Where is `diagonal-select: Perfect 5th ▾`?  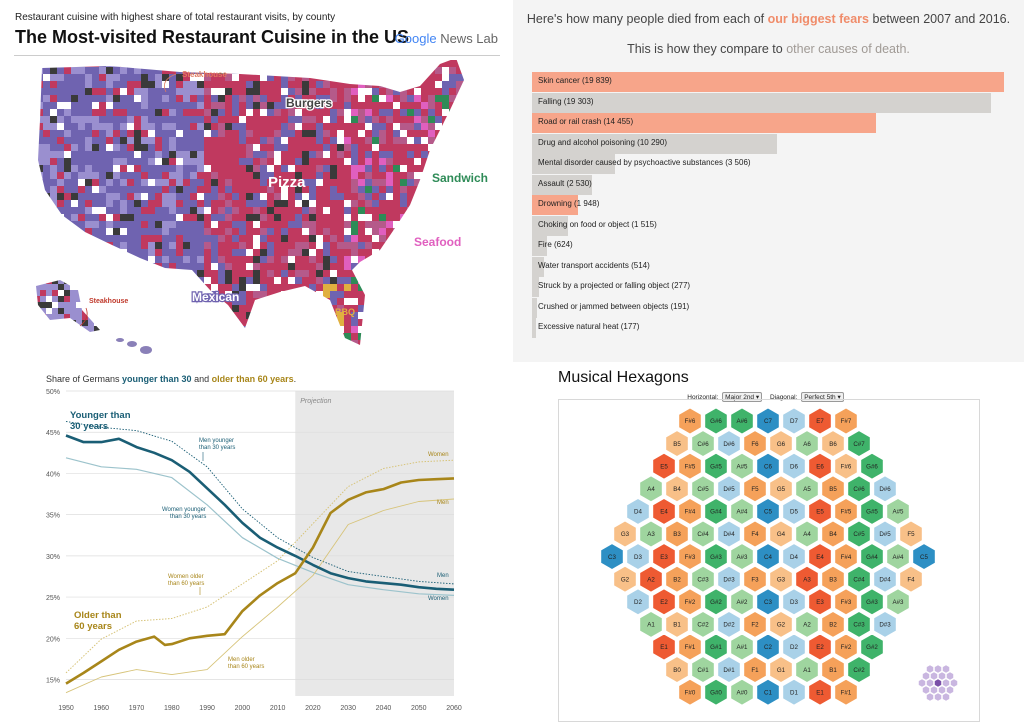 diagonal-select: Perfect 5th ▾ is located at coordinates (822, 397).